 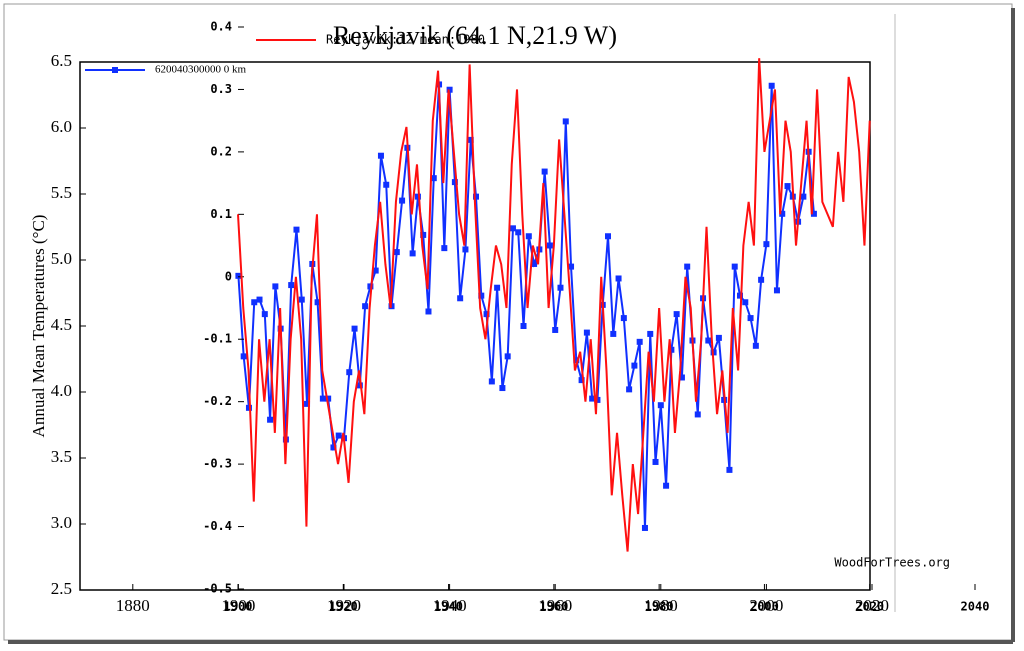 I want to click on y-tick-label: 4.0, so click(x=61, y=390).